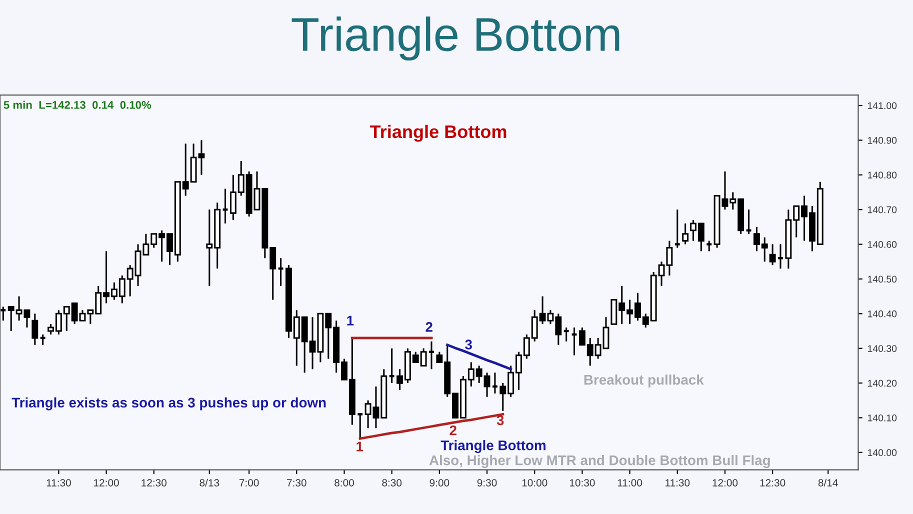 This screenshot has height=514, width=913. What do you see at coordinates (882, 452) in the screenshot?
I see `y-tick-label: 140.00` at bounding box center [882, 452].